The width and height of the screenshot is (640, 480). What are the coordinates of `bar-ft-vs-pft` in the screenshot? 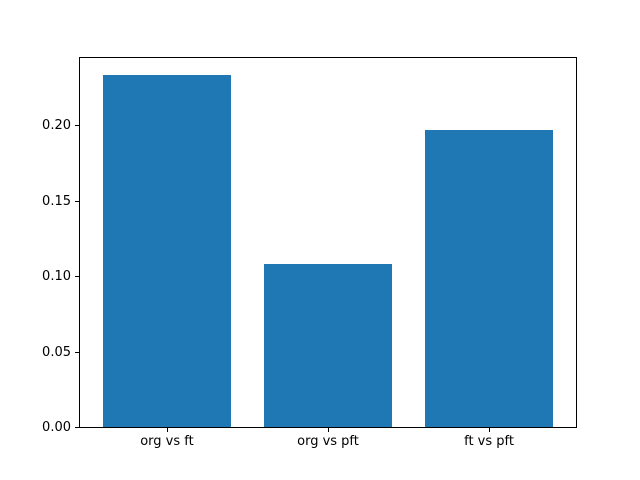 It's located at (489, 278).